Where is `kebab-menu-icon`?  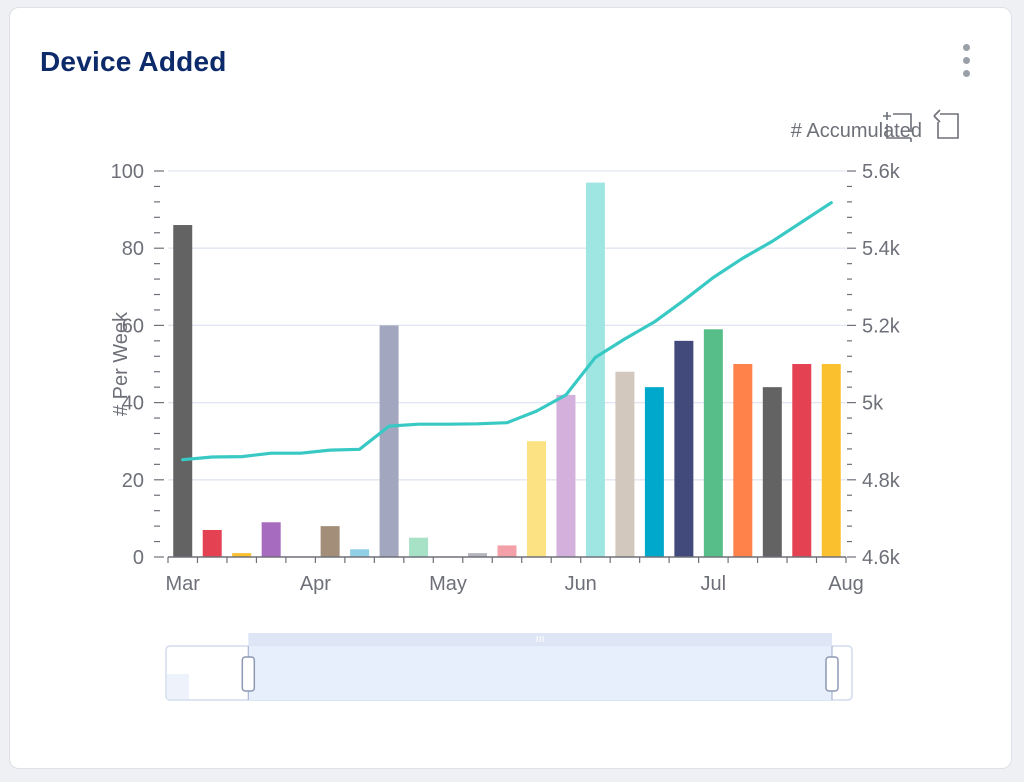 kebab-menu-icon is located at coordinates (967, 62).